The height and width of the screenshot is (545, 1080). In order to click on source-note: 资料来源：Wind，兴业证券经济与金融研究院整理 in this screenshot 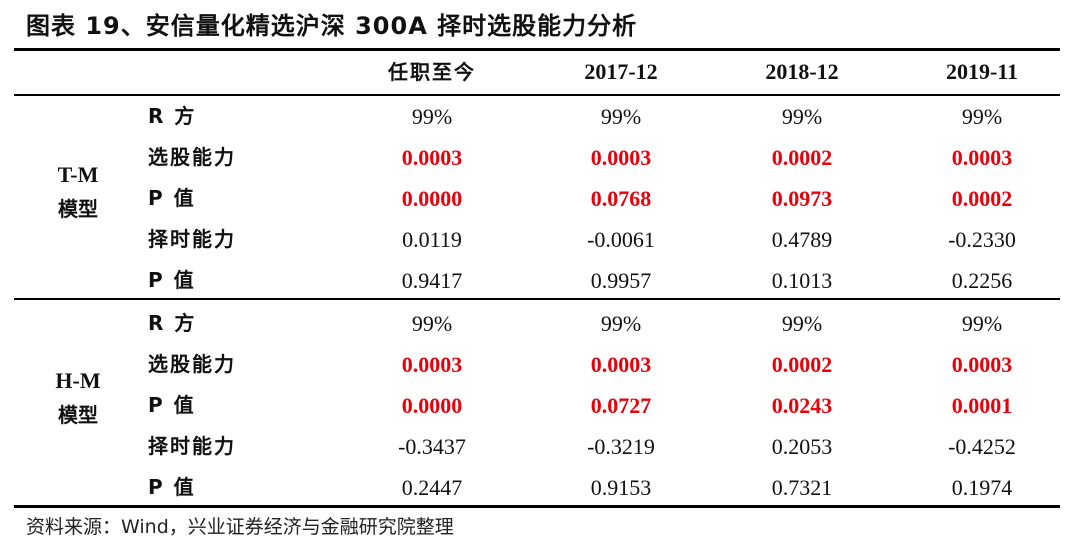, I will do `click(240, 527)`.